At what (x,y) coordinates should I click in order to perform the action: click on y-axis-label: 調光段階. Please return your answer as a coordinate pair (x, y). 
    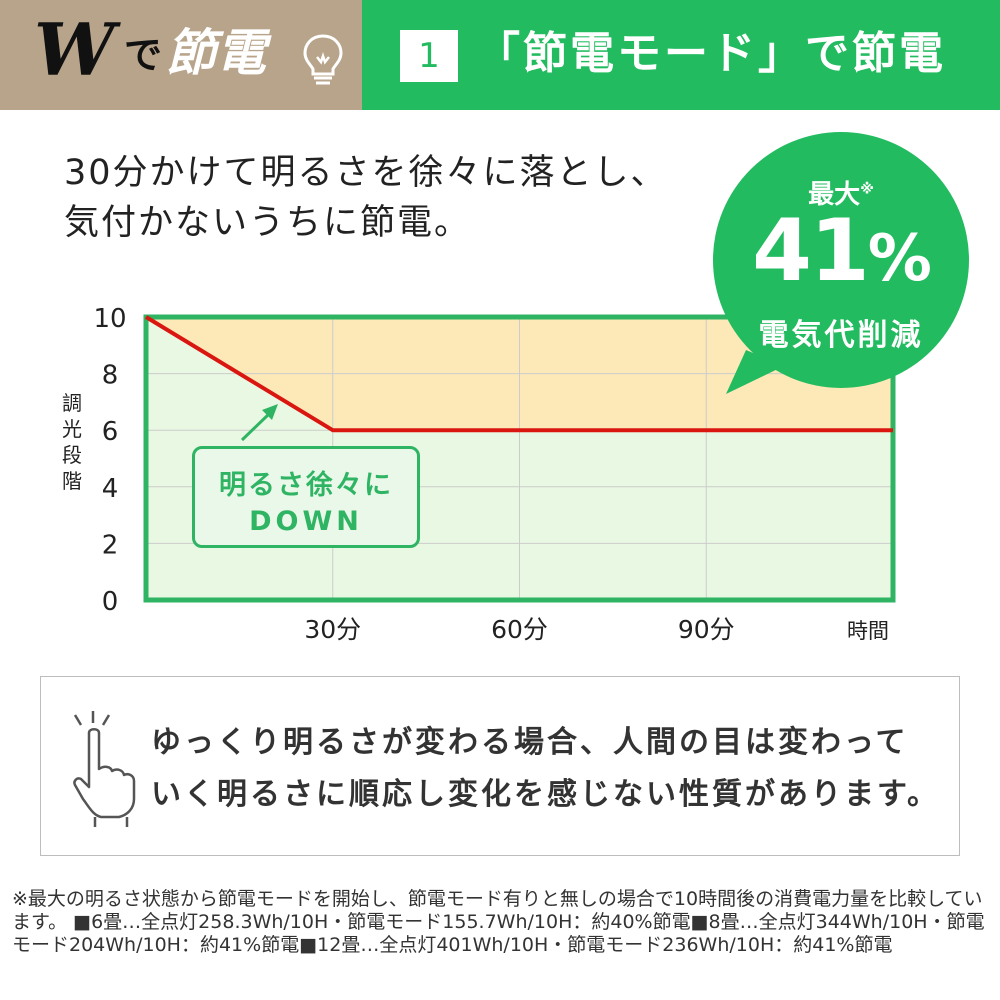
    Looking at the image, I should click on (72, 442).